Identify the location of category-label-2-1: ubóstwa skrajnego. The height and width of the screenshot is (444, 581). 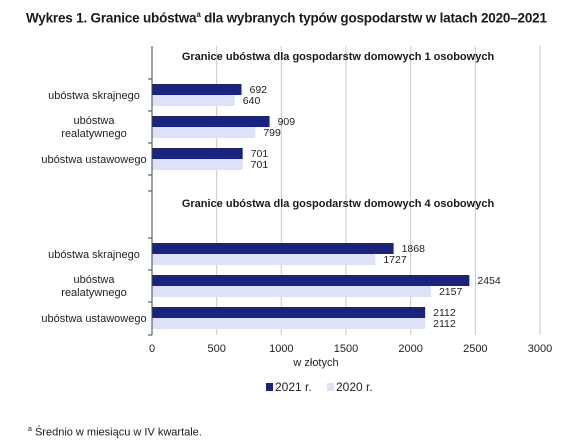
(94, 255).